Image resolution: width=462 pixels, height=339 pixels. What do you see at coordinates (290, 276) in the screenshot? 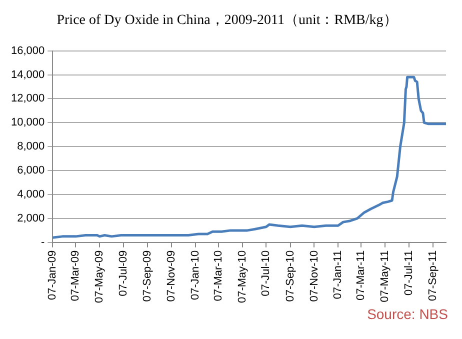
I see `x-tick-label: 07-Sep-10` at bounding box center [290, 276].